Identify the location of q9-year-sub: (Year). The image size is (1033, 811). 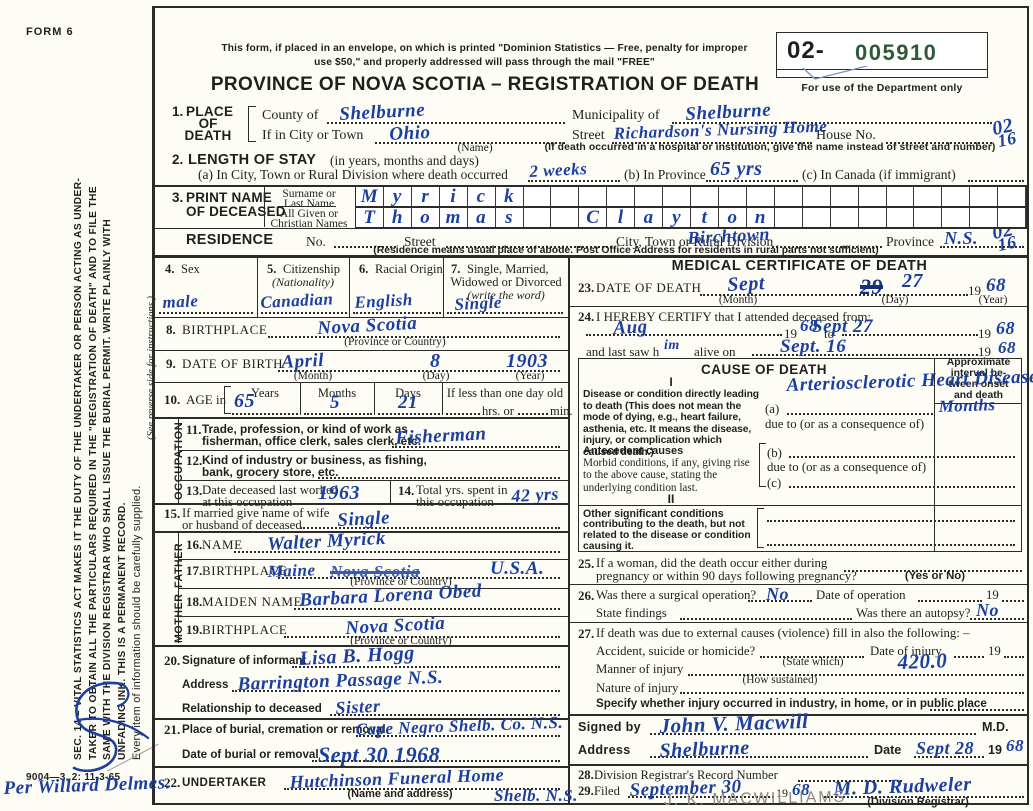
(530, 376).